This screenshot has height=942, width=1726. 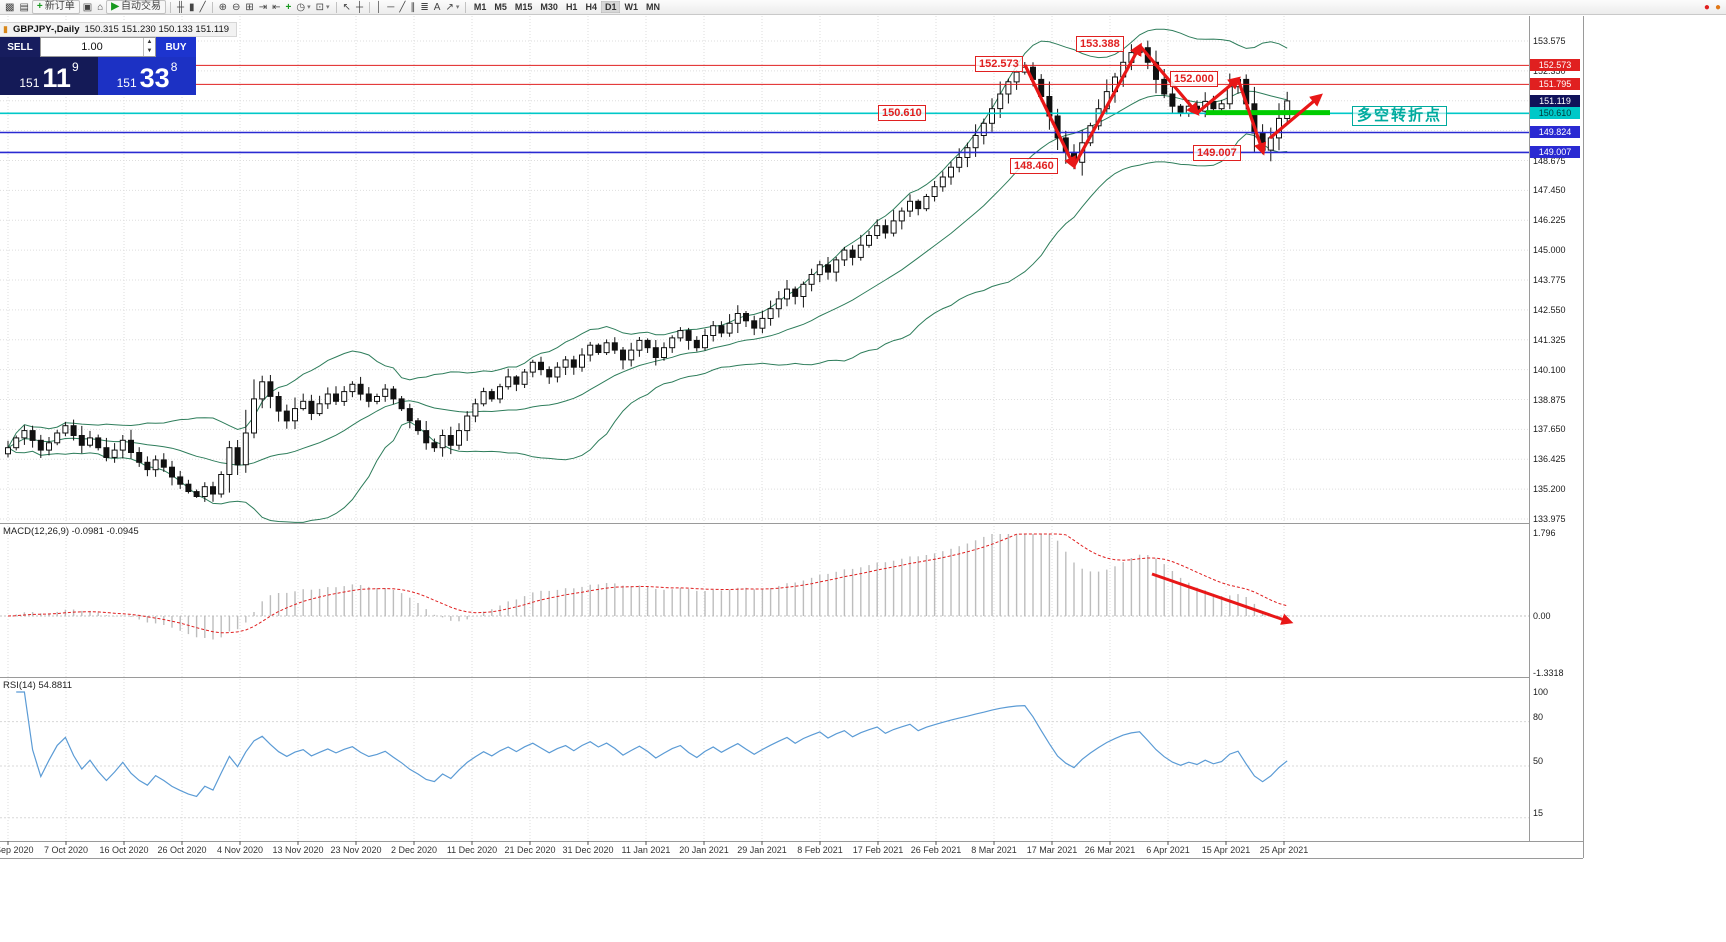 What do you see at coordinates (149, 51) in the screenshot?
I see `volume-down-icon: ▼` at bounding box center [149, 51].